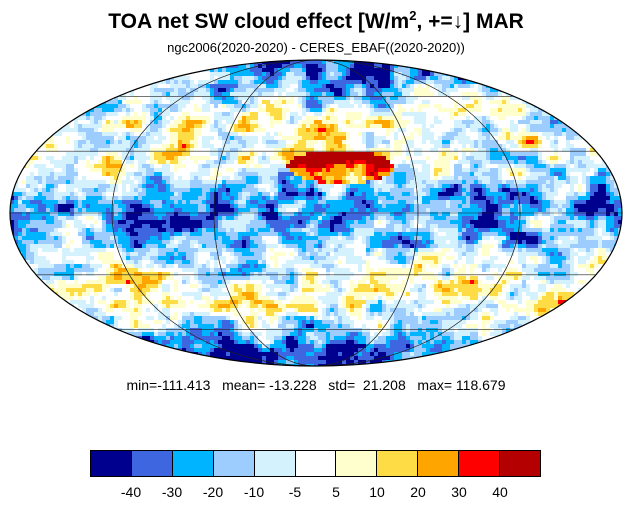  What do you see at coordinates (131, 492) in the screenshot?
I see `colorbar-tick-label: -40` at bounding box center [131, 492].